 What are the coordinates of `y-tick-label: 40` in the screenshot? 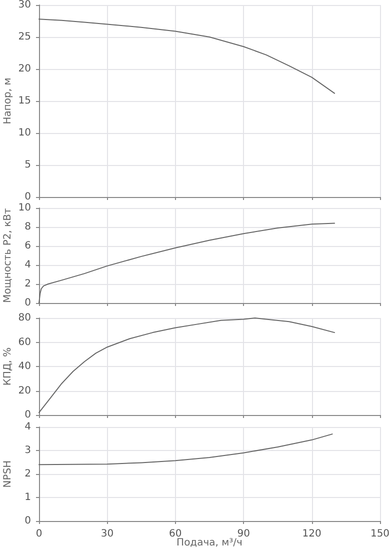 It's located at (24, 366).